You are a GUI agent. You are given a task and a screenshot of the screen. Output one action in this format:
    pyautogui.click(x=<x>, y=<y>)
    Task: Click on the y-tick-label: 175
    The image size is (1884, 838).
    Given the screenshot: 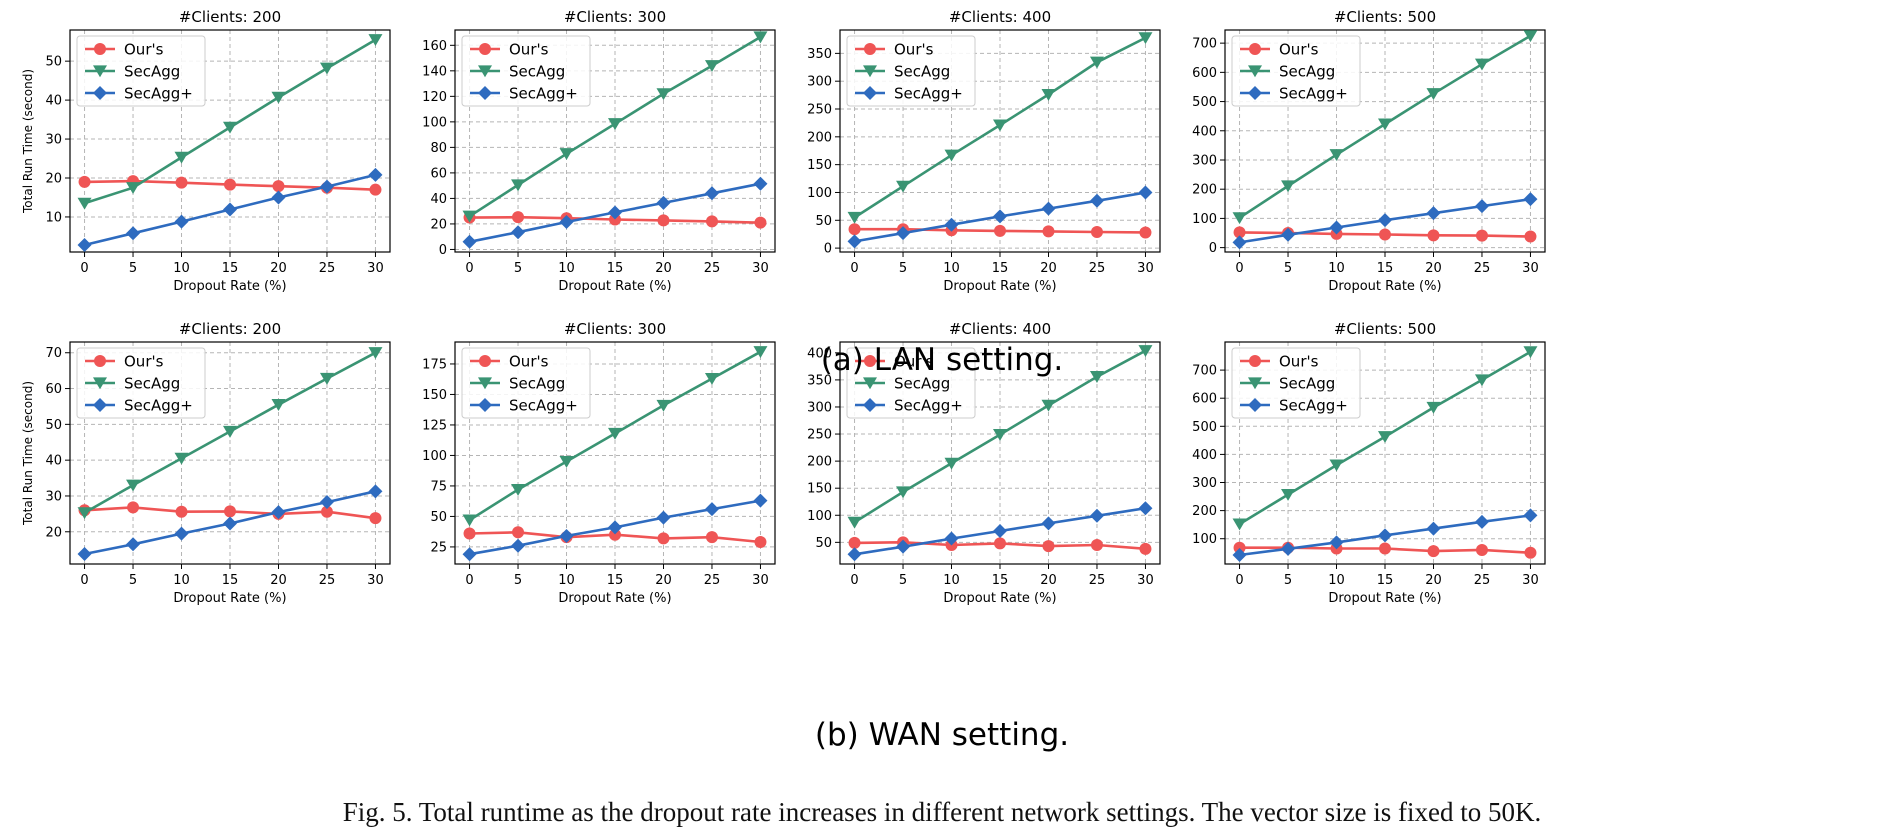 What is the action you would take?
    pyautogui.click(x=434, y=364)
    